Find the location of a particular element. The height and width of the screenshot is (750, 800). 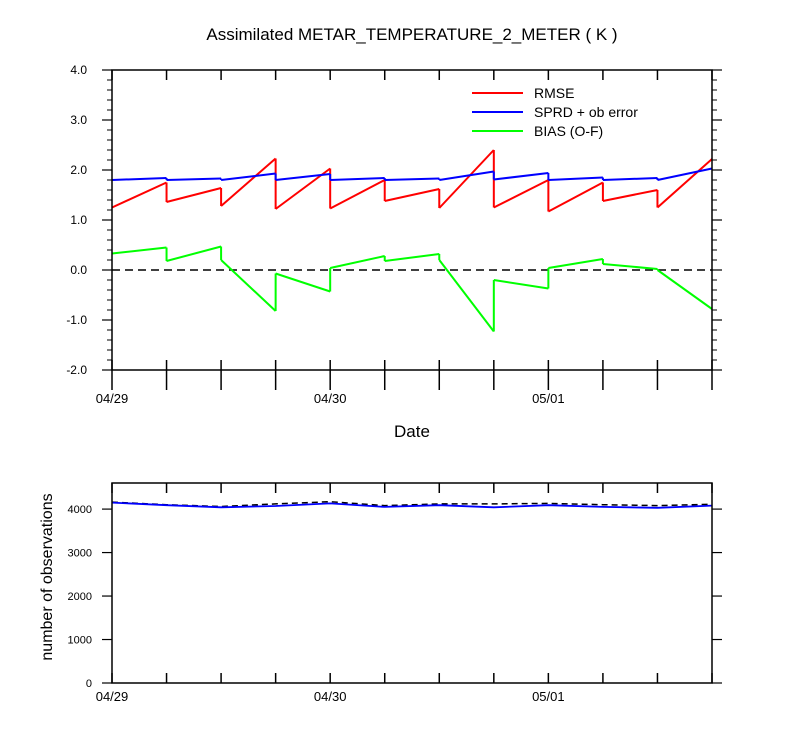

legend-label: RMSE is located at coordinates (554, 93).